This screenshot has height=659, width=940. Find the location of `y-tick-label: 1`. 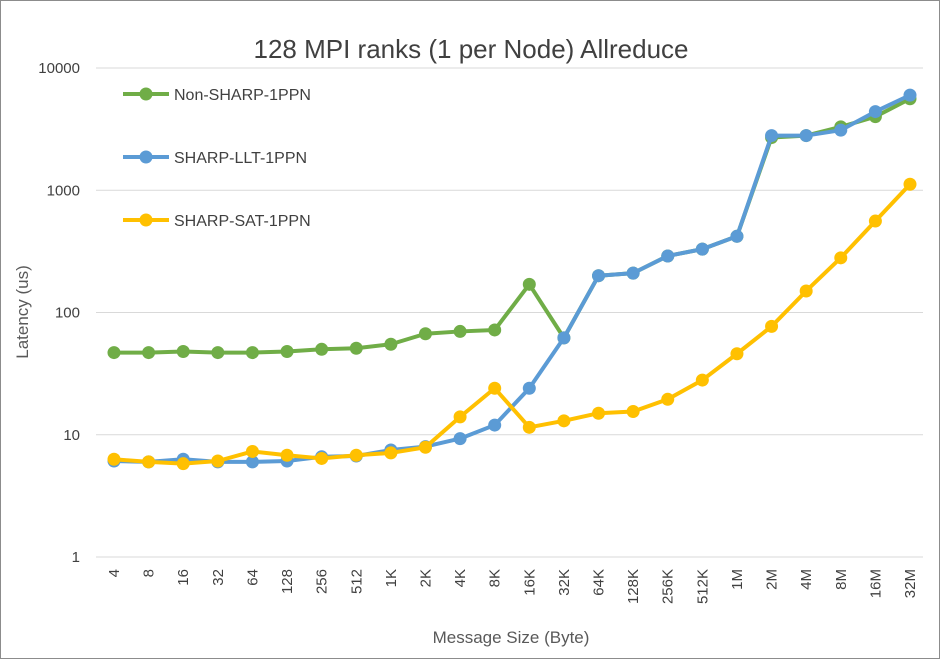

y-tick-label: 1 is located at coordinates (76, 557).